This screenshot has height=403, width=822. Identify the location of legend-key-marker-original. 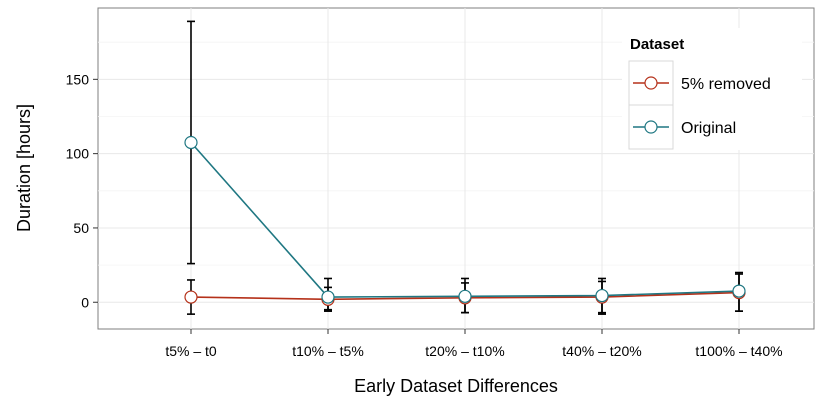
(651, 127).